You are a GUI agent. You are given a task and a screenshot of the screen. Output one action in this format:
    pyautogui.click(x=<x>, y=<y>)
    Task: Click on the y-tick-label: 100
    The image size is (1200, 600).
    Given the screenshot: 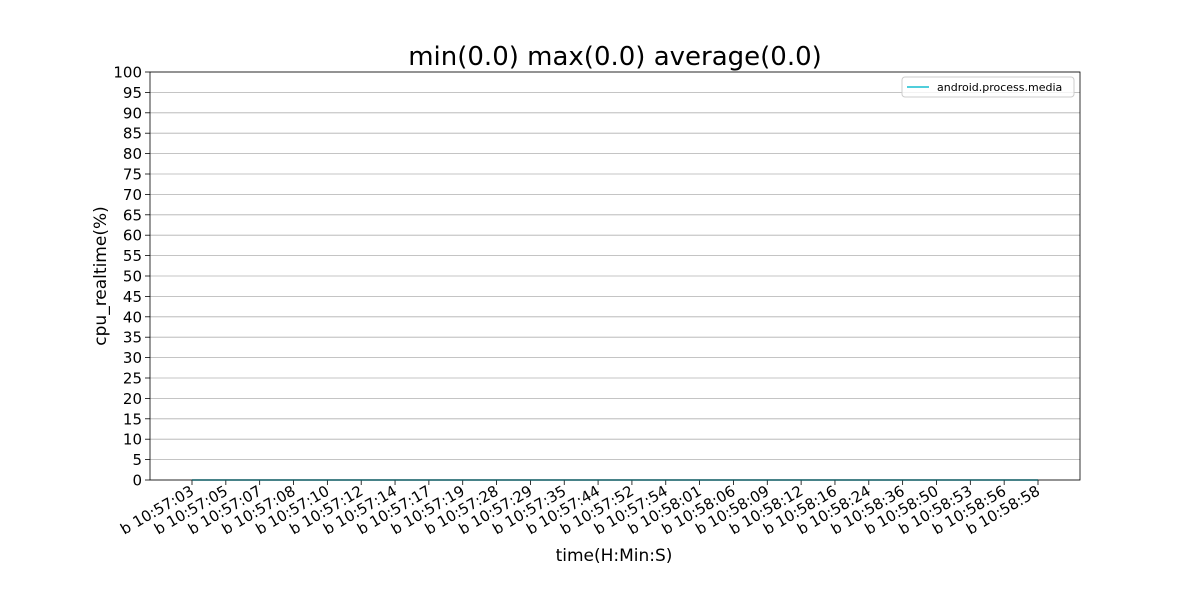 What is the action you would take?
    pyautogui.click(x=127, y=73)
    